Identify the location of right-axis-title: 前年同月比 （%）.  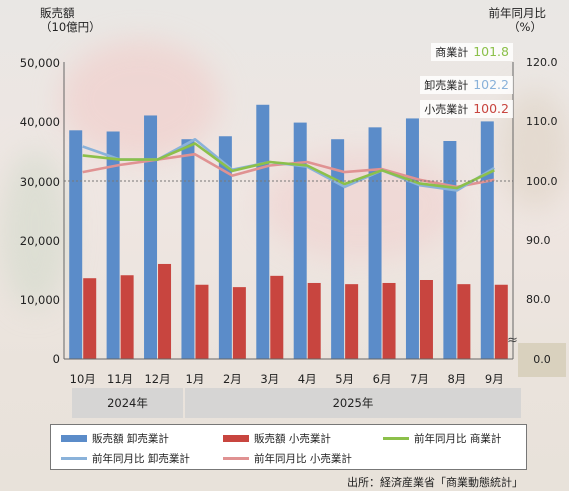
(513, 20).